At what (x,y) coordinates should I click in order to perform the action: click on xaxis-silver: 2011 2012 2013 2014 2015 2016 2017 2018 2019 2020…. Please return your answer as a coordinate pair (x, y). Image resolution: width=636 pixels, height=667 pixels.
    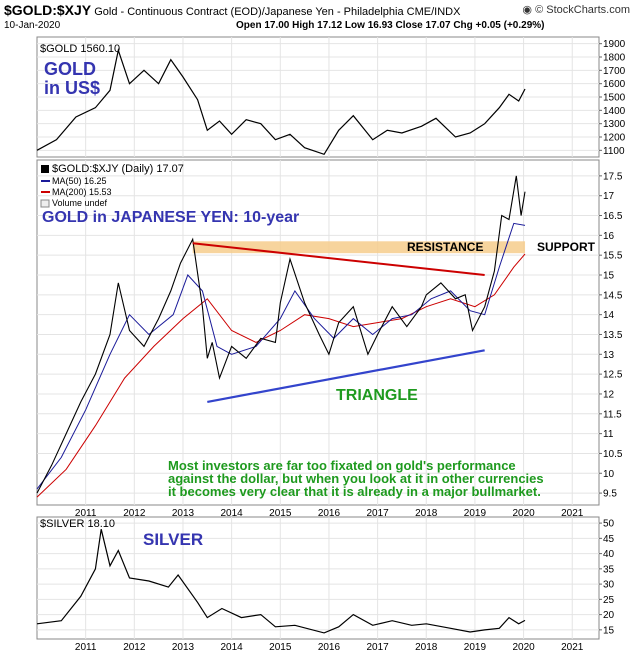
    Looking at the image, I should click on (329, 647).